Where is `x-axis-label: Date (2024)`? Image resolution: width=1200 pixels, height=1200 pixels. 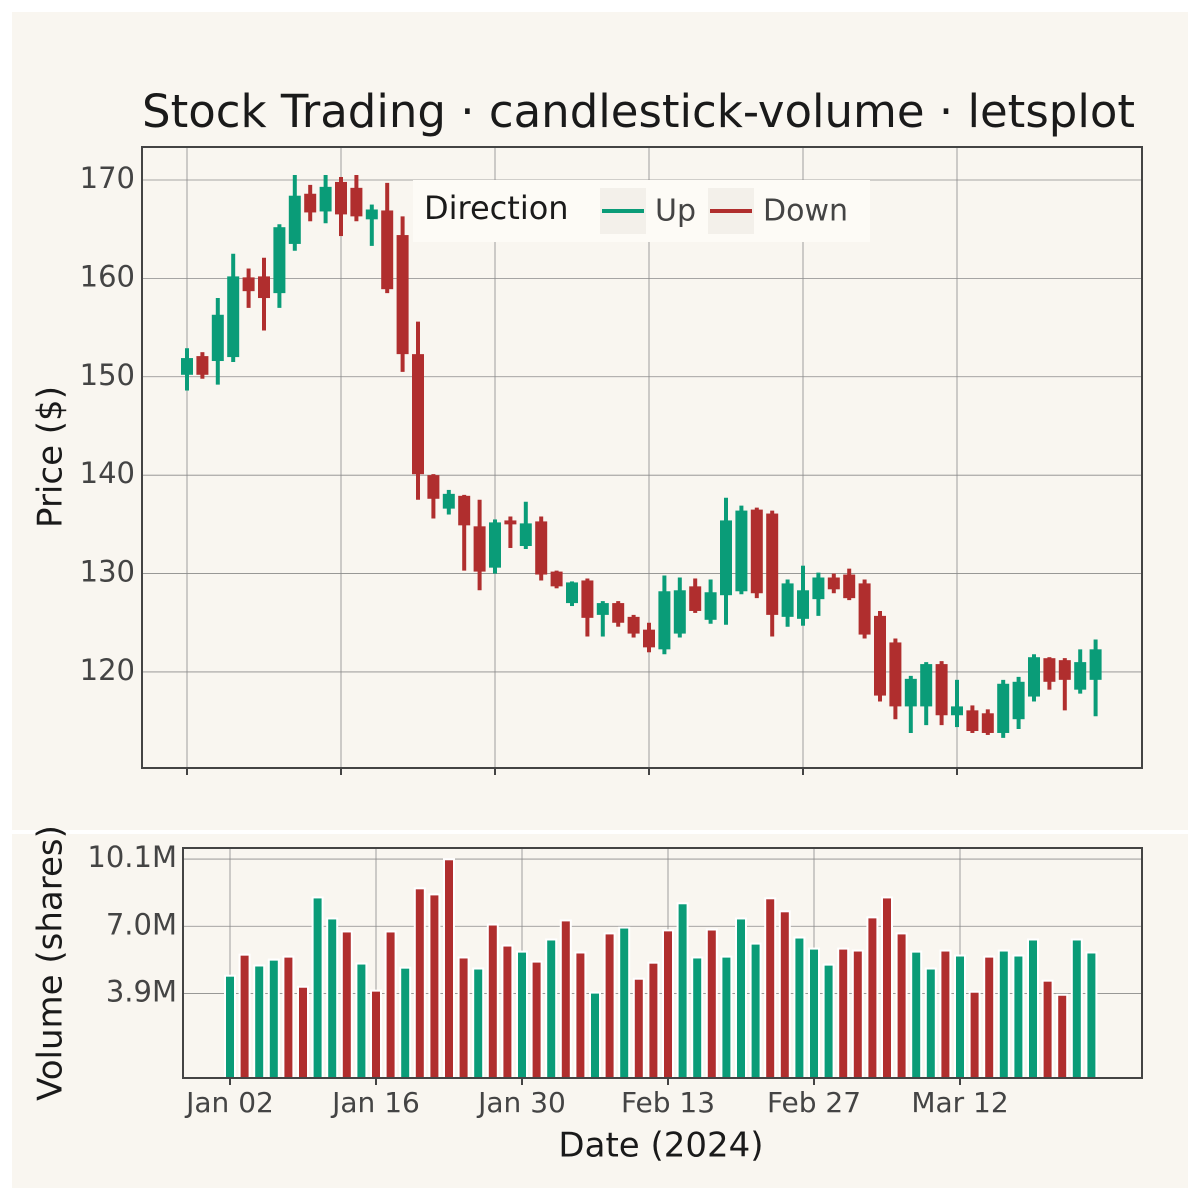 x-axis-label: Date (2024) is located at coordinates (660, 1146).